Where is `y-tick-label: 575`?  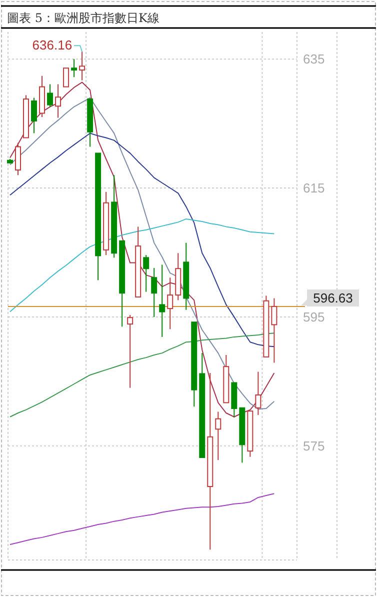
y-tick-label: 575 is located at coordinates (314, 446).